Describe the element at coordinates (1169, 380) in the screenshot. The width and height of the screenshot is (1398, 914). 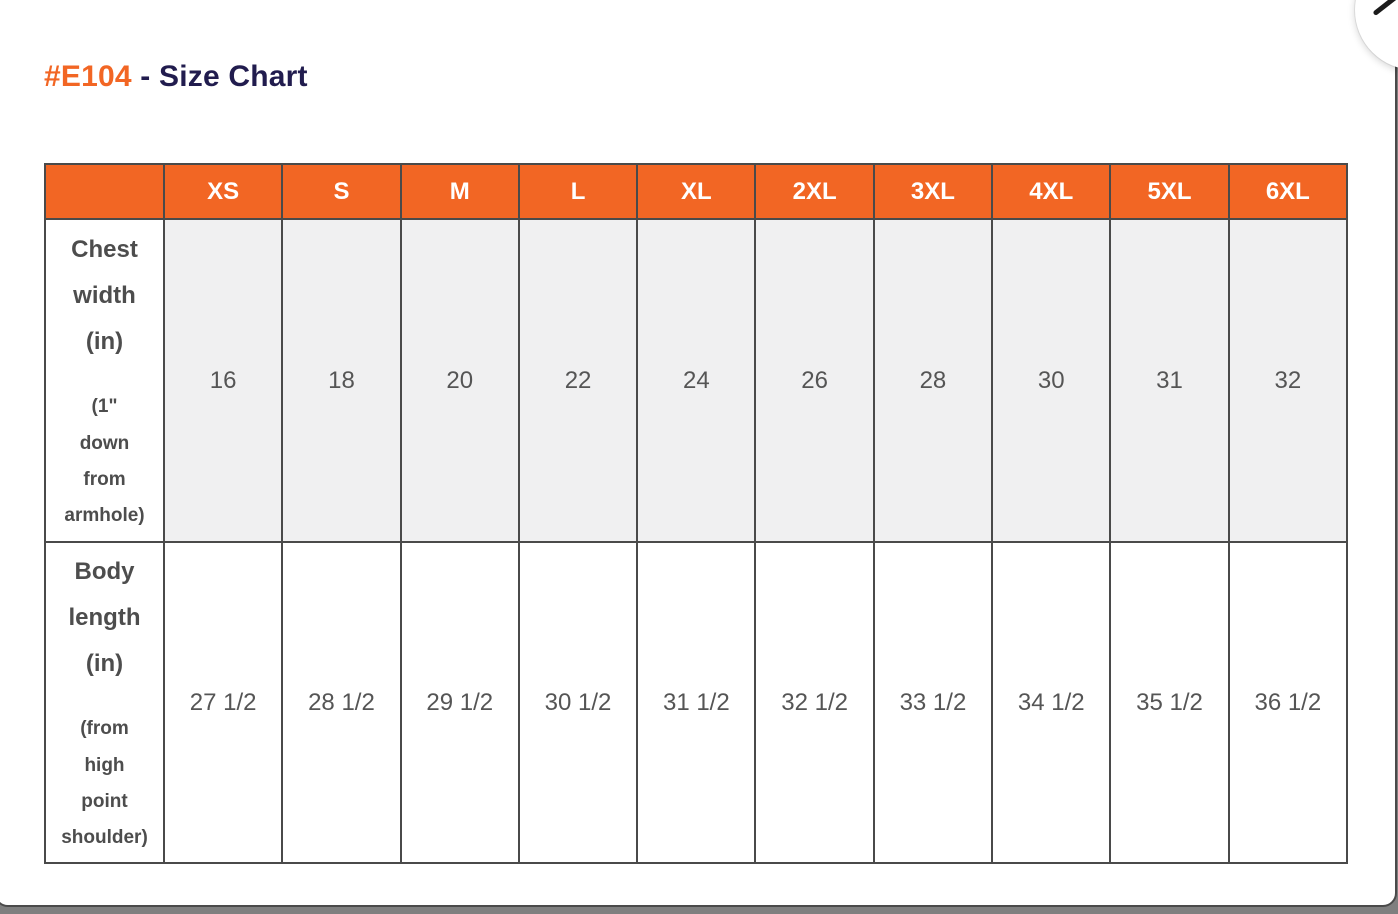
I see `chest-width-5xl: 31` at that location.